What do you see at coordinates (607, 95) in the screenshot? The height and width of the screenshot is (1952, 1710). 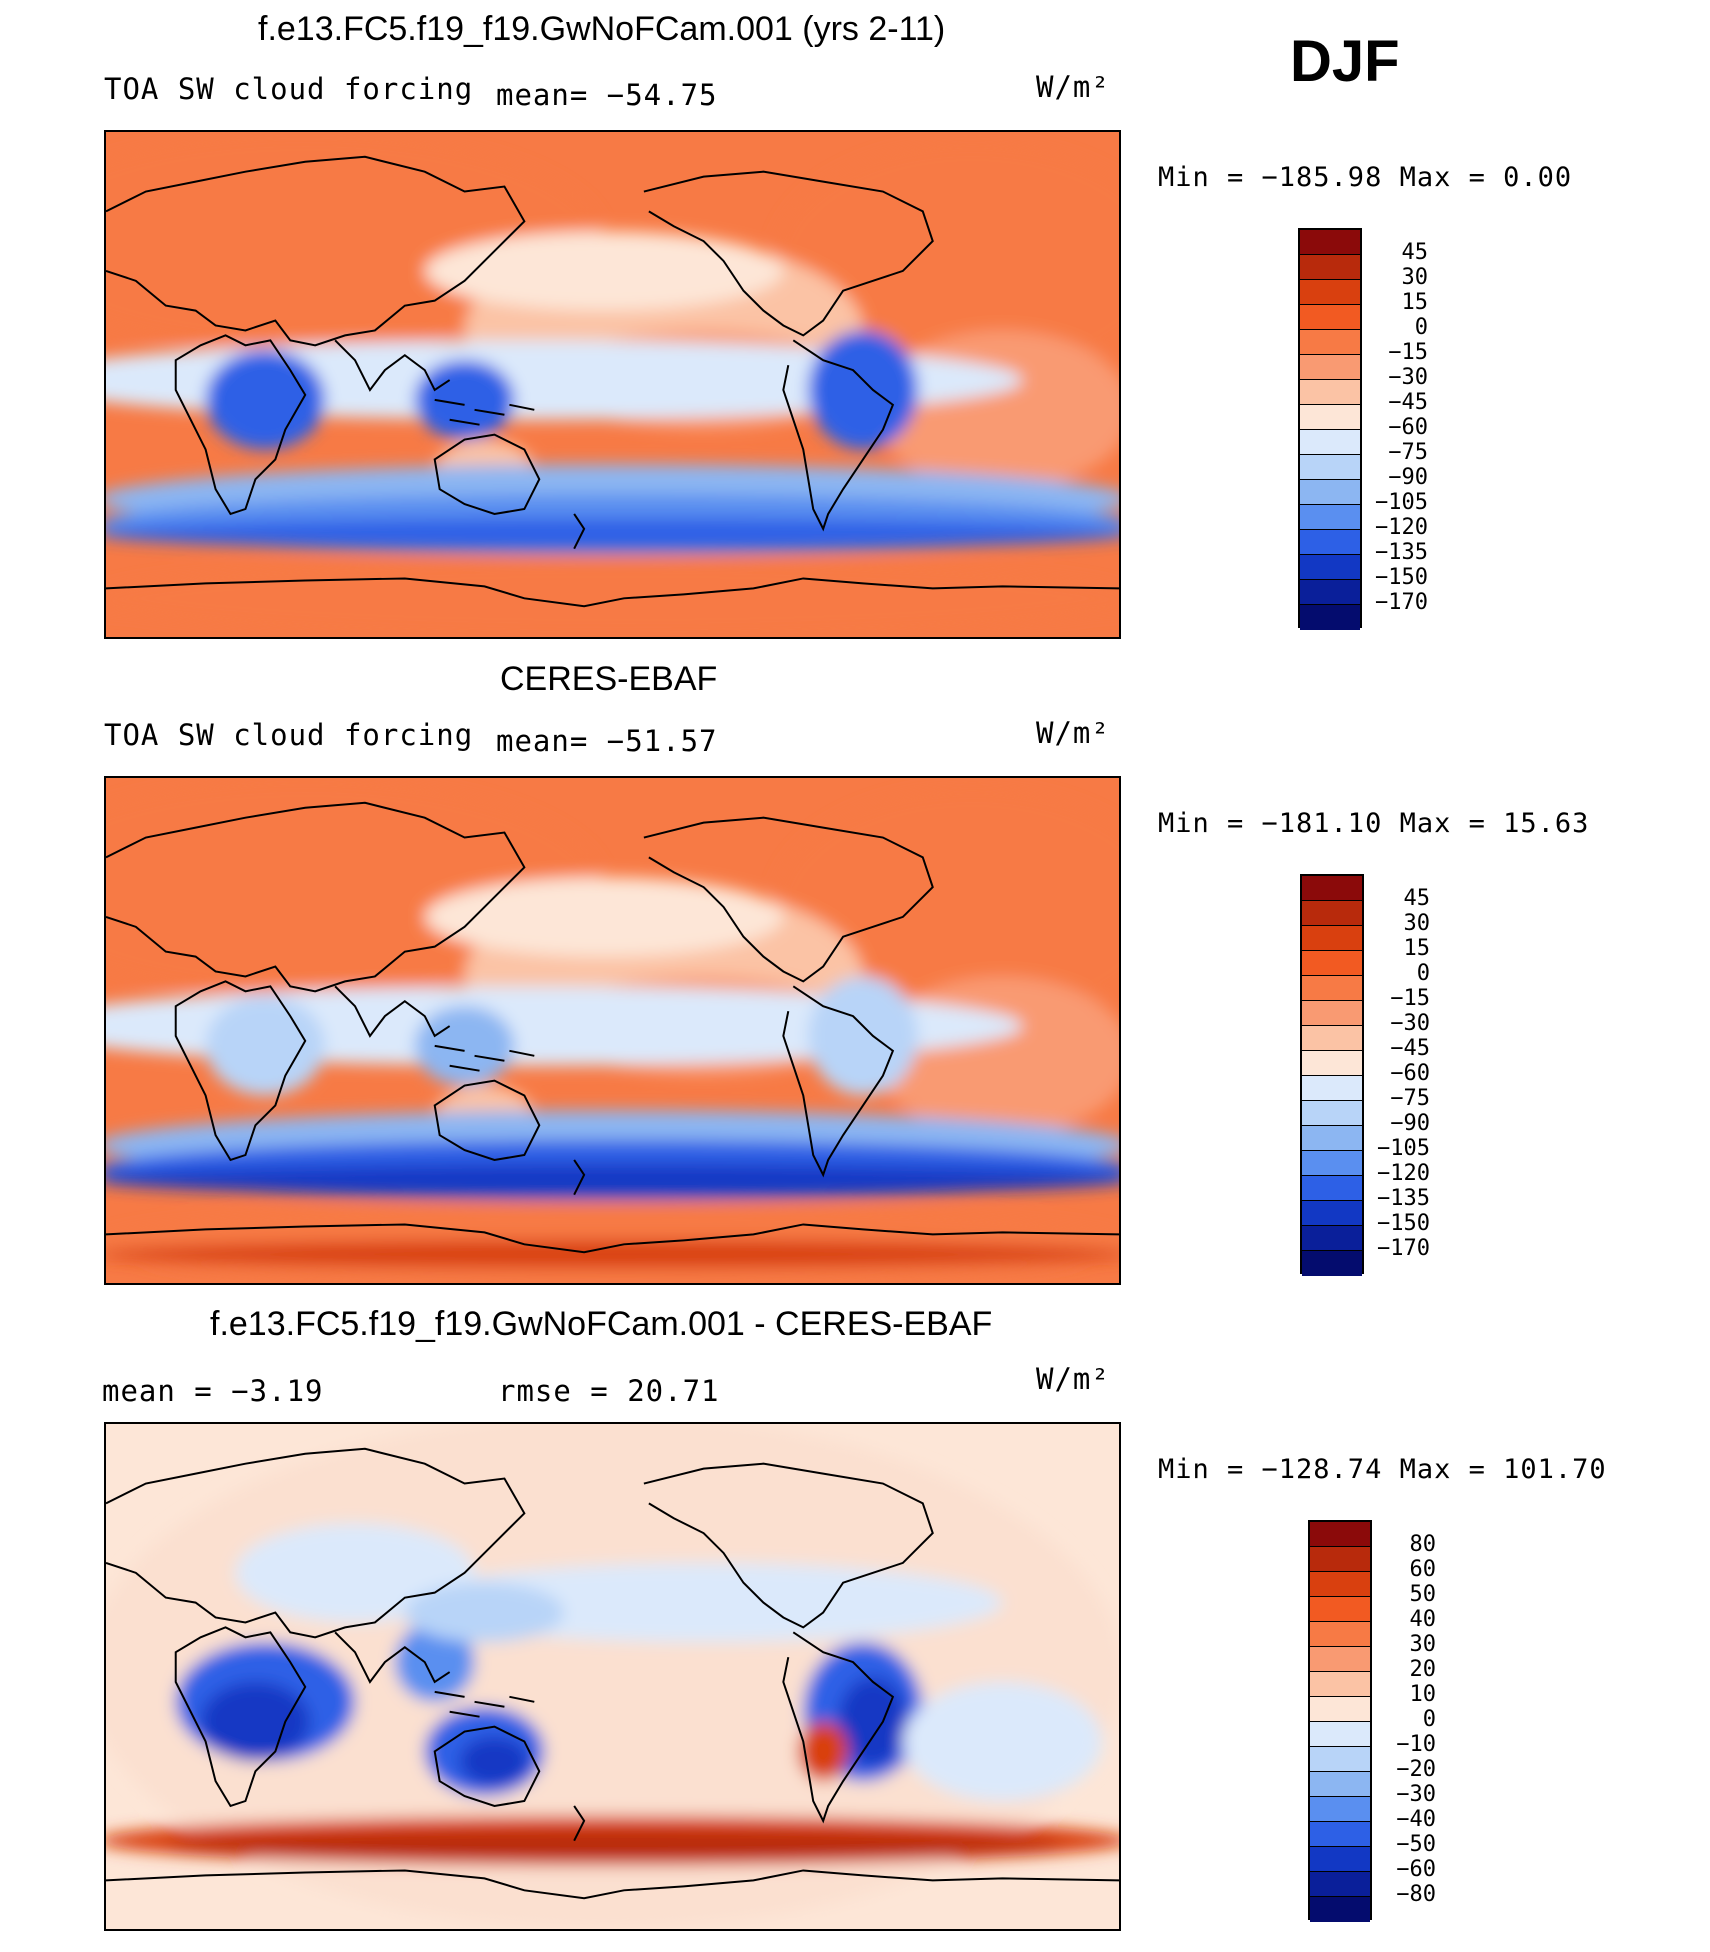 I see `panel-1-mean-label: mean= −54.75` at bounding box center [607, 95].